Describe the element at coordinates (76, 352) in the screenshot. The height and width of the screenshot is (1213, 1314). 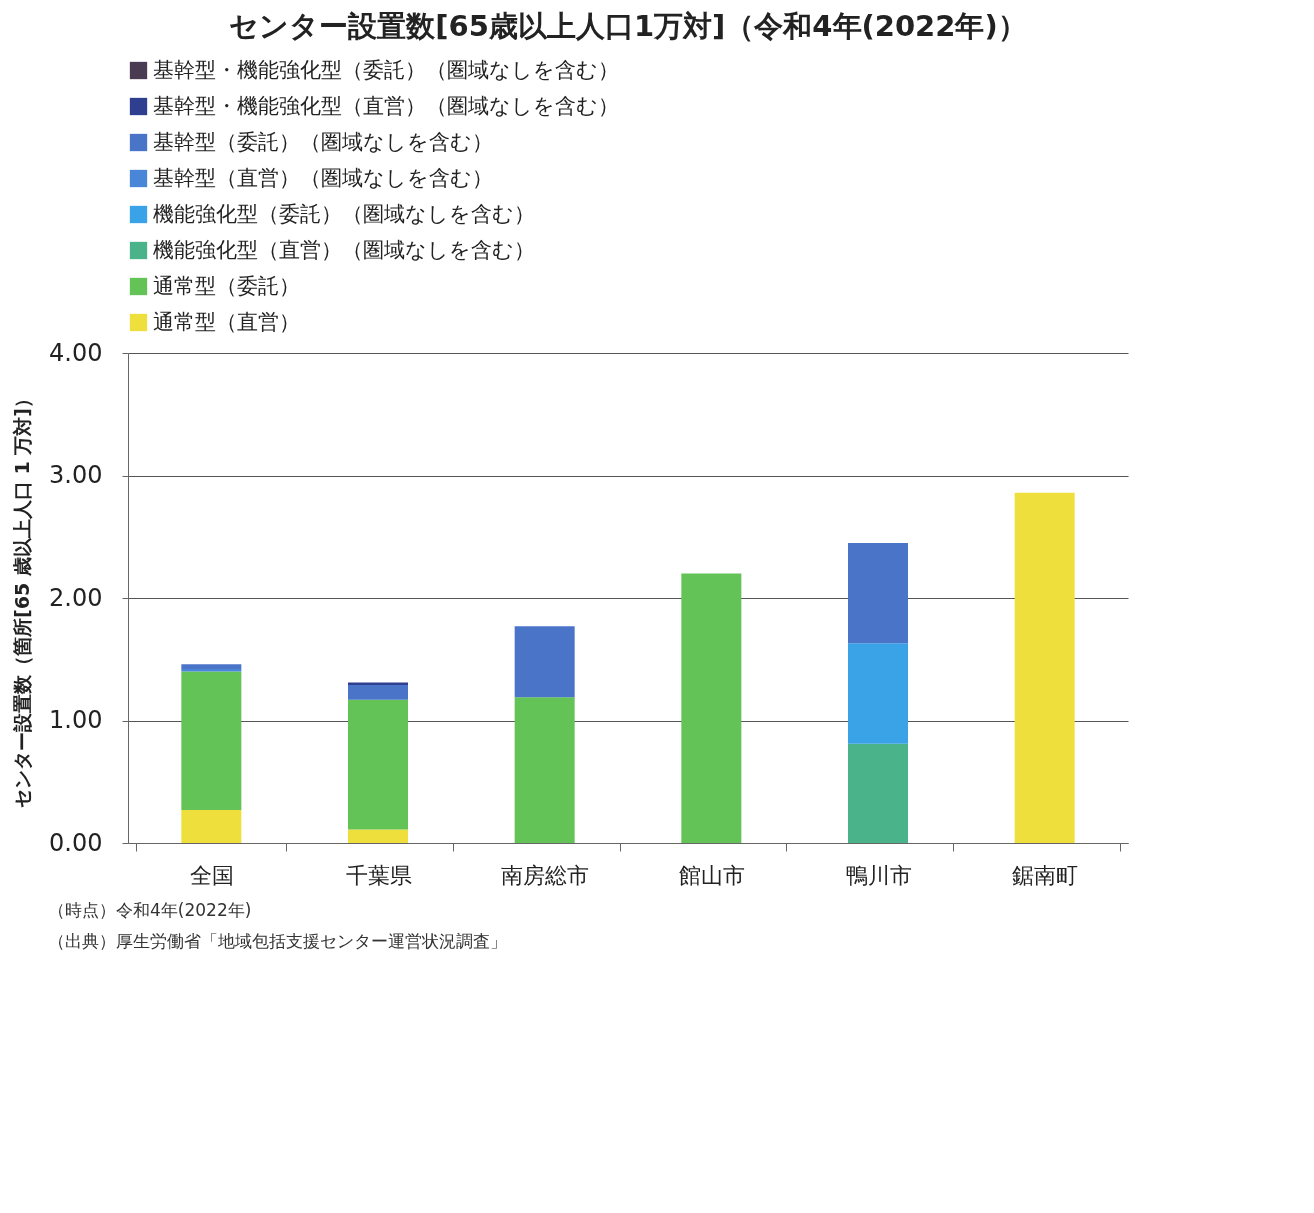
I see `y-tick-label: 4.00` at that location.